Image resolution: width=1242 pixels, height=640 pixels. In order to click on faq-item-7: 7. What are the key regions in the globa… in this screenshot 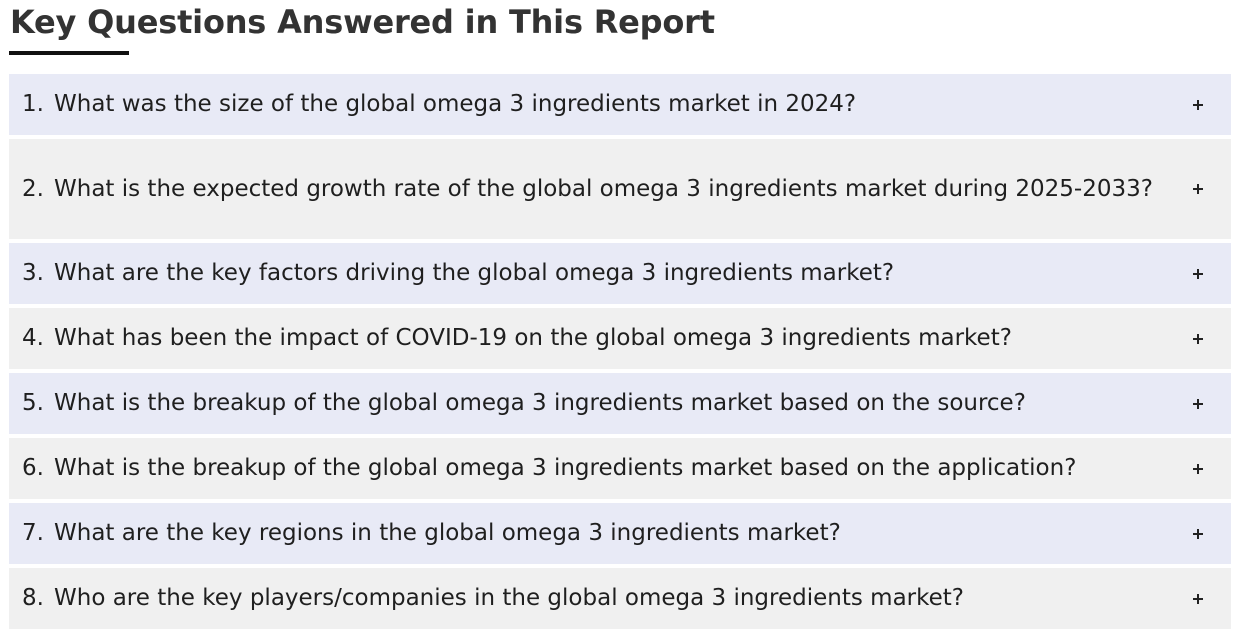, I will do `click(620, 533)`.